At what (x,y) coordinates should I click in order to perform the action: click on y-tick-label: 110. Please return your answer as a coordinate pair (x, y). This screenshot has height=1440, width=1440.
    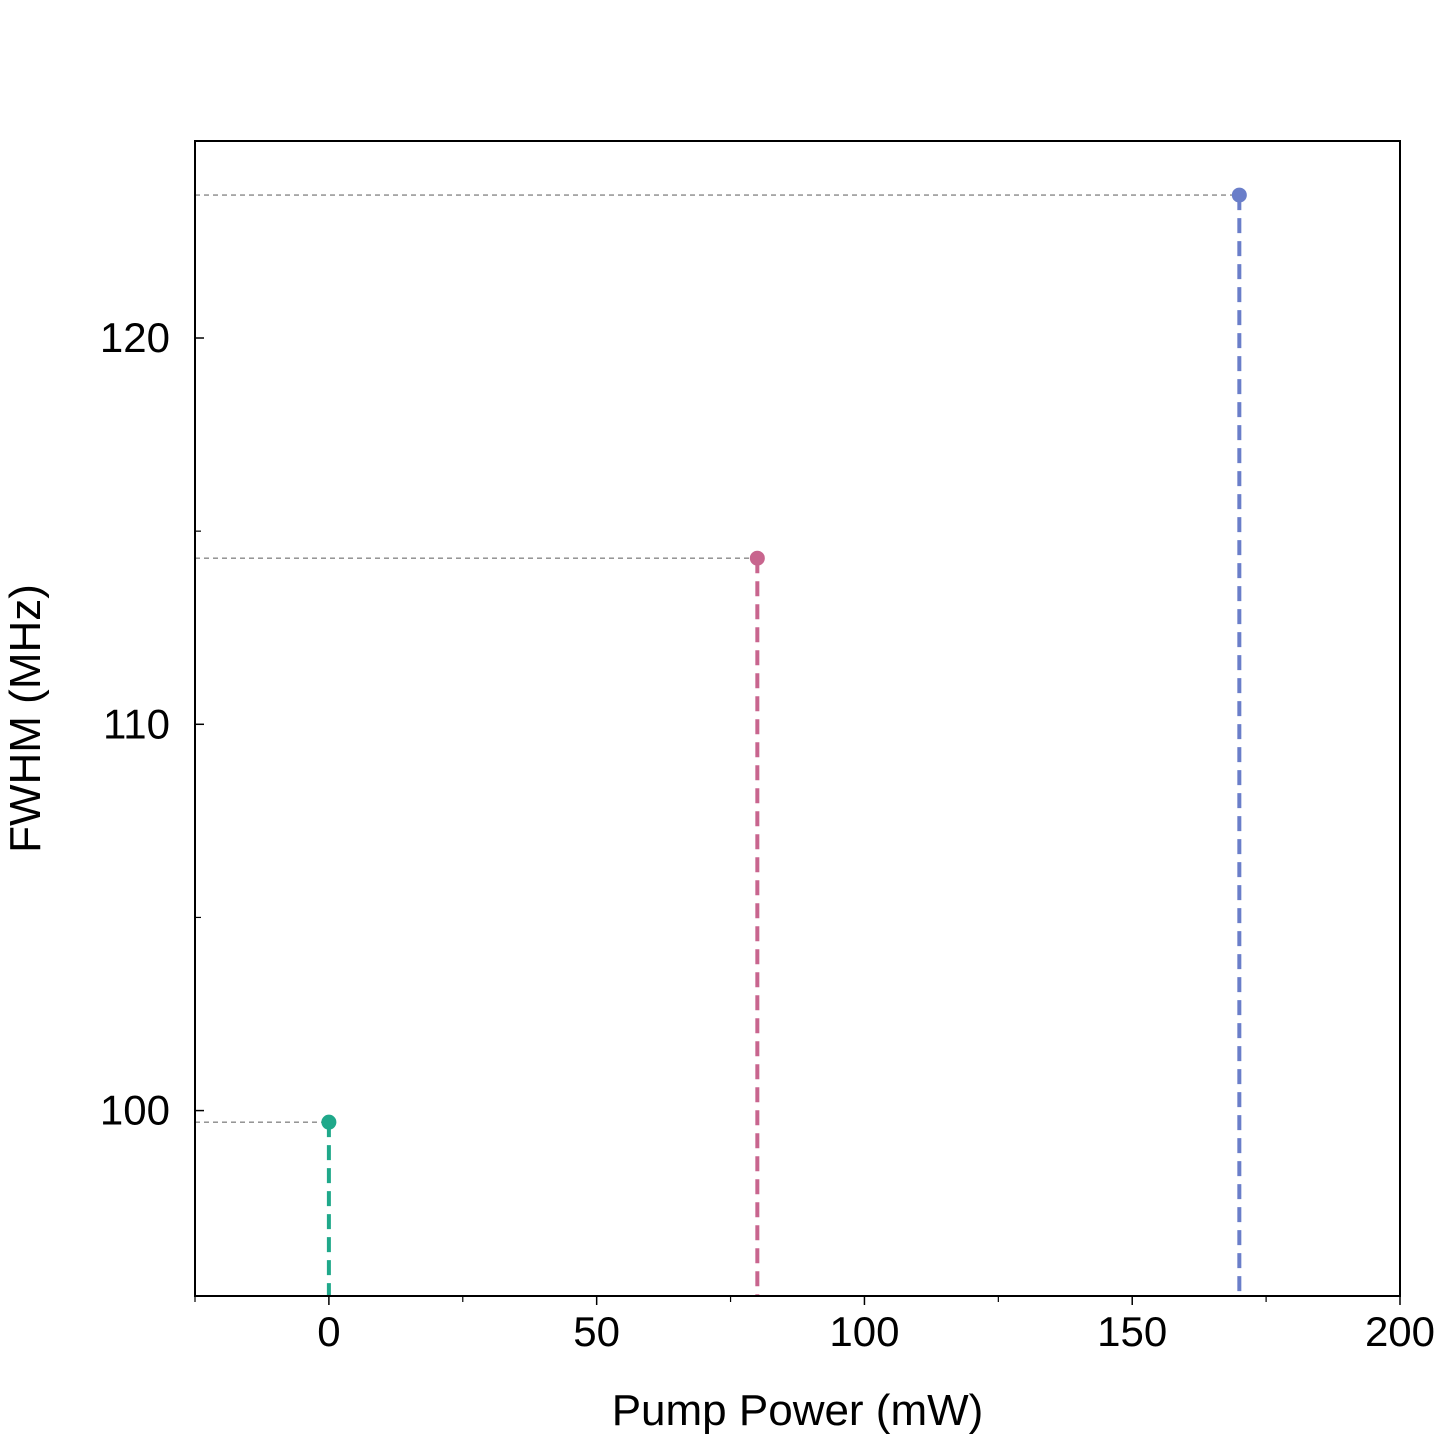
    Looking at the image, I should click on (136, 723).